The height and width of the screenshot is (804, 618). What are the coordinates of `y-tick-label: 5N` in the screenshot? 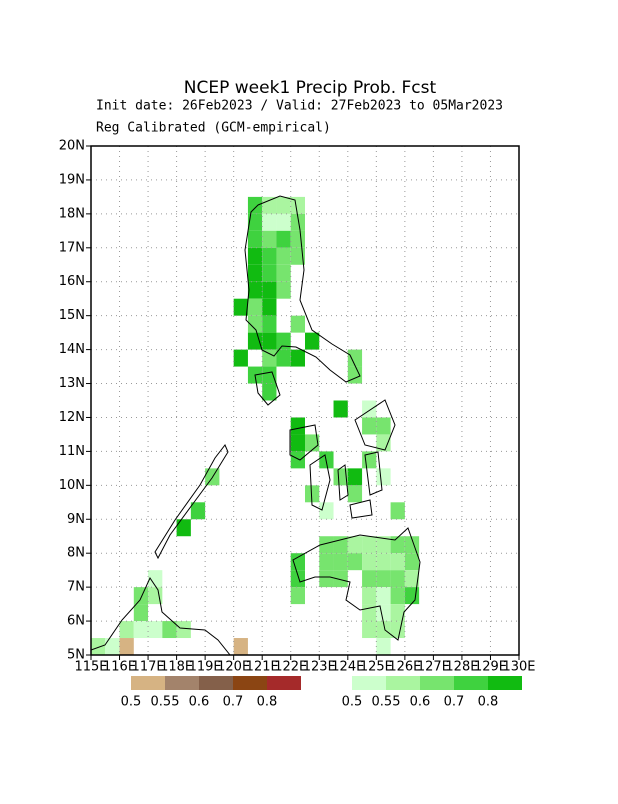 It's located at (76, 655).